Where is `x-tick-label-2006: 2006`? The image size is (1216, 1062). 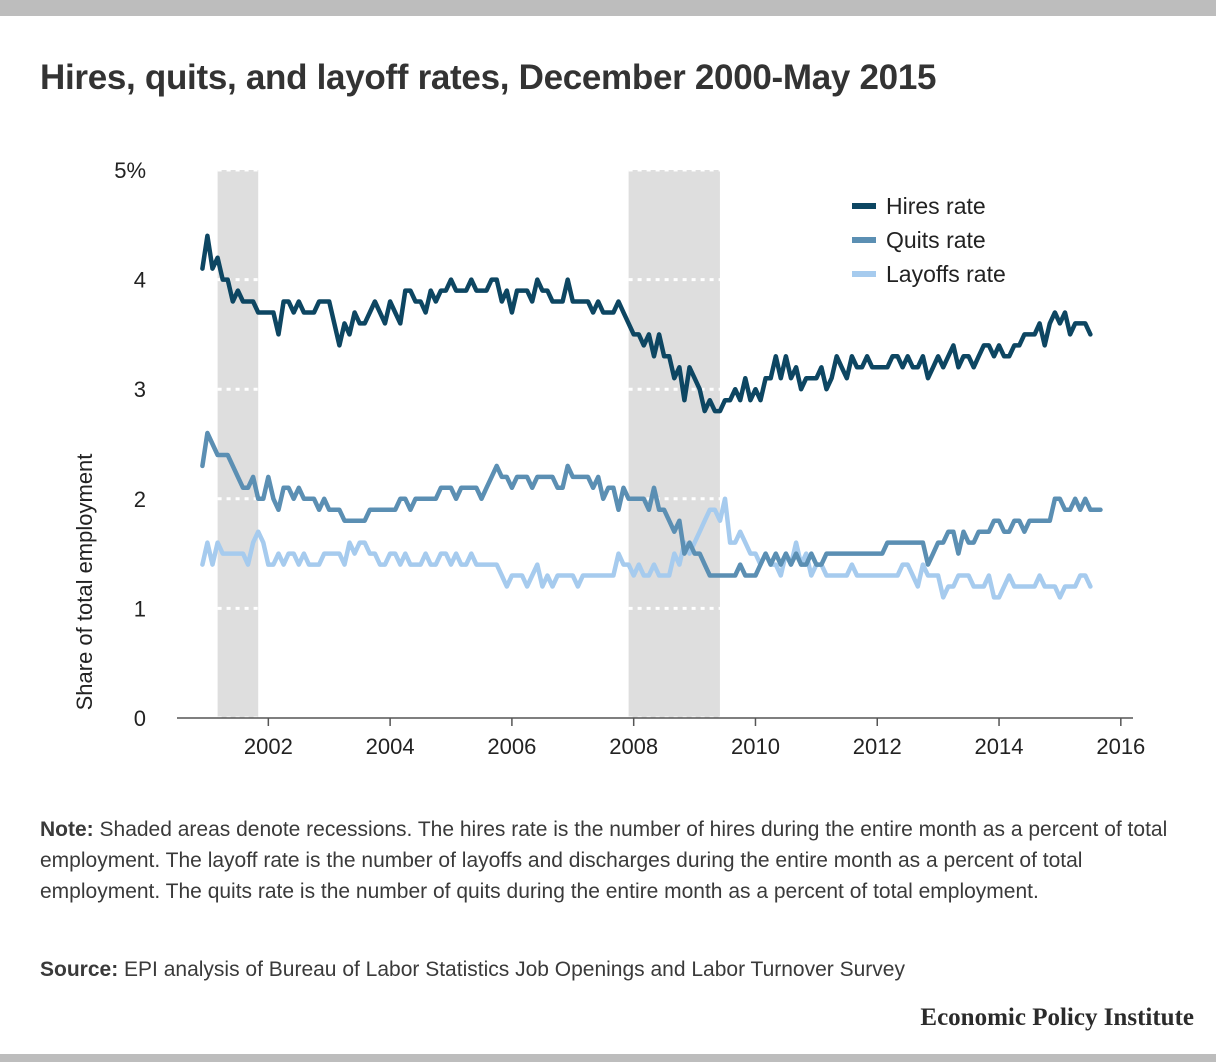
x-tick-label-2006: 2006 is located at coordinates (511, 746).